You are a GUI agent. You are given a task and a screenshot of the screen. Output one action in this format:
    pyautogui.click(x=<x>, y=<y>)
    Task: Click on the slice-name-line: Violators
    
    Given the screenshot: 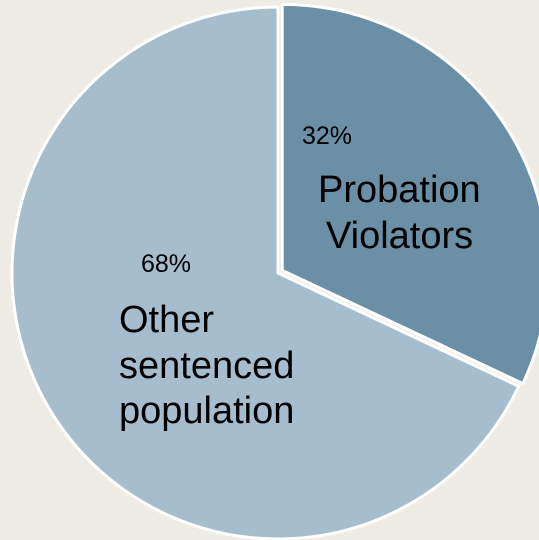 What is the action you would take?
    pyautogui.click(x=400, y=235)
    